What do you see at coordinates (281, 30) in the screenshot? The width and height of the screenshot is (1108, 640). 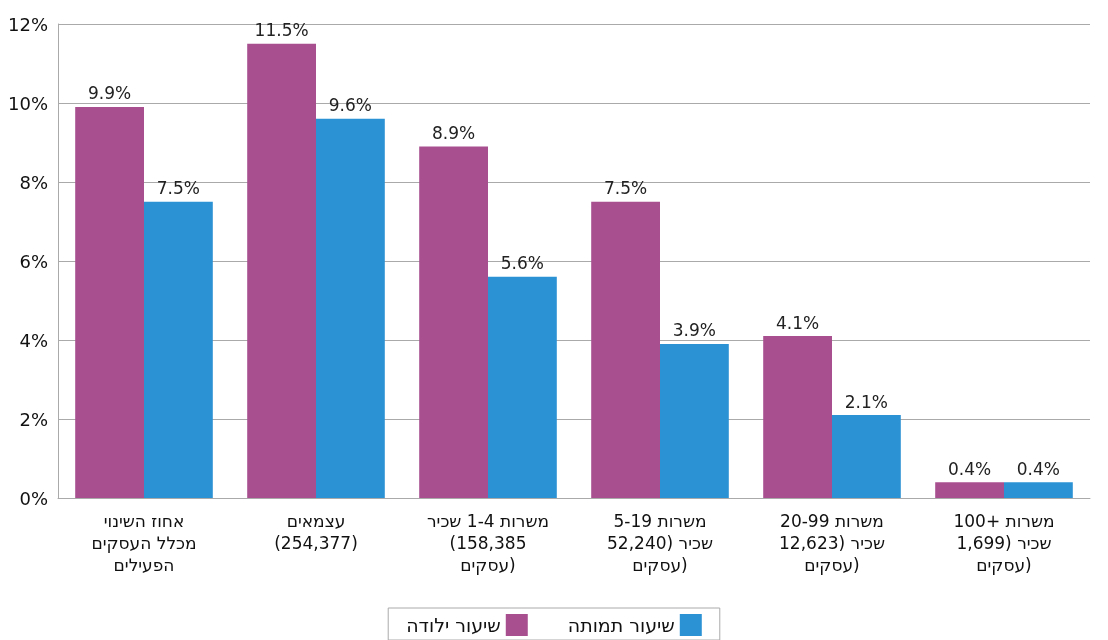 I see `data-label: 11.5%` at bounding box center [281, 30].